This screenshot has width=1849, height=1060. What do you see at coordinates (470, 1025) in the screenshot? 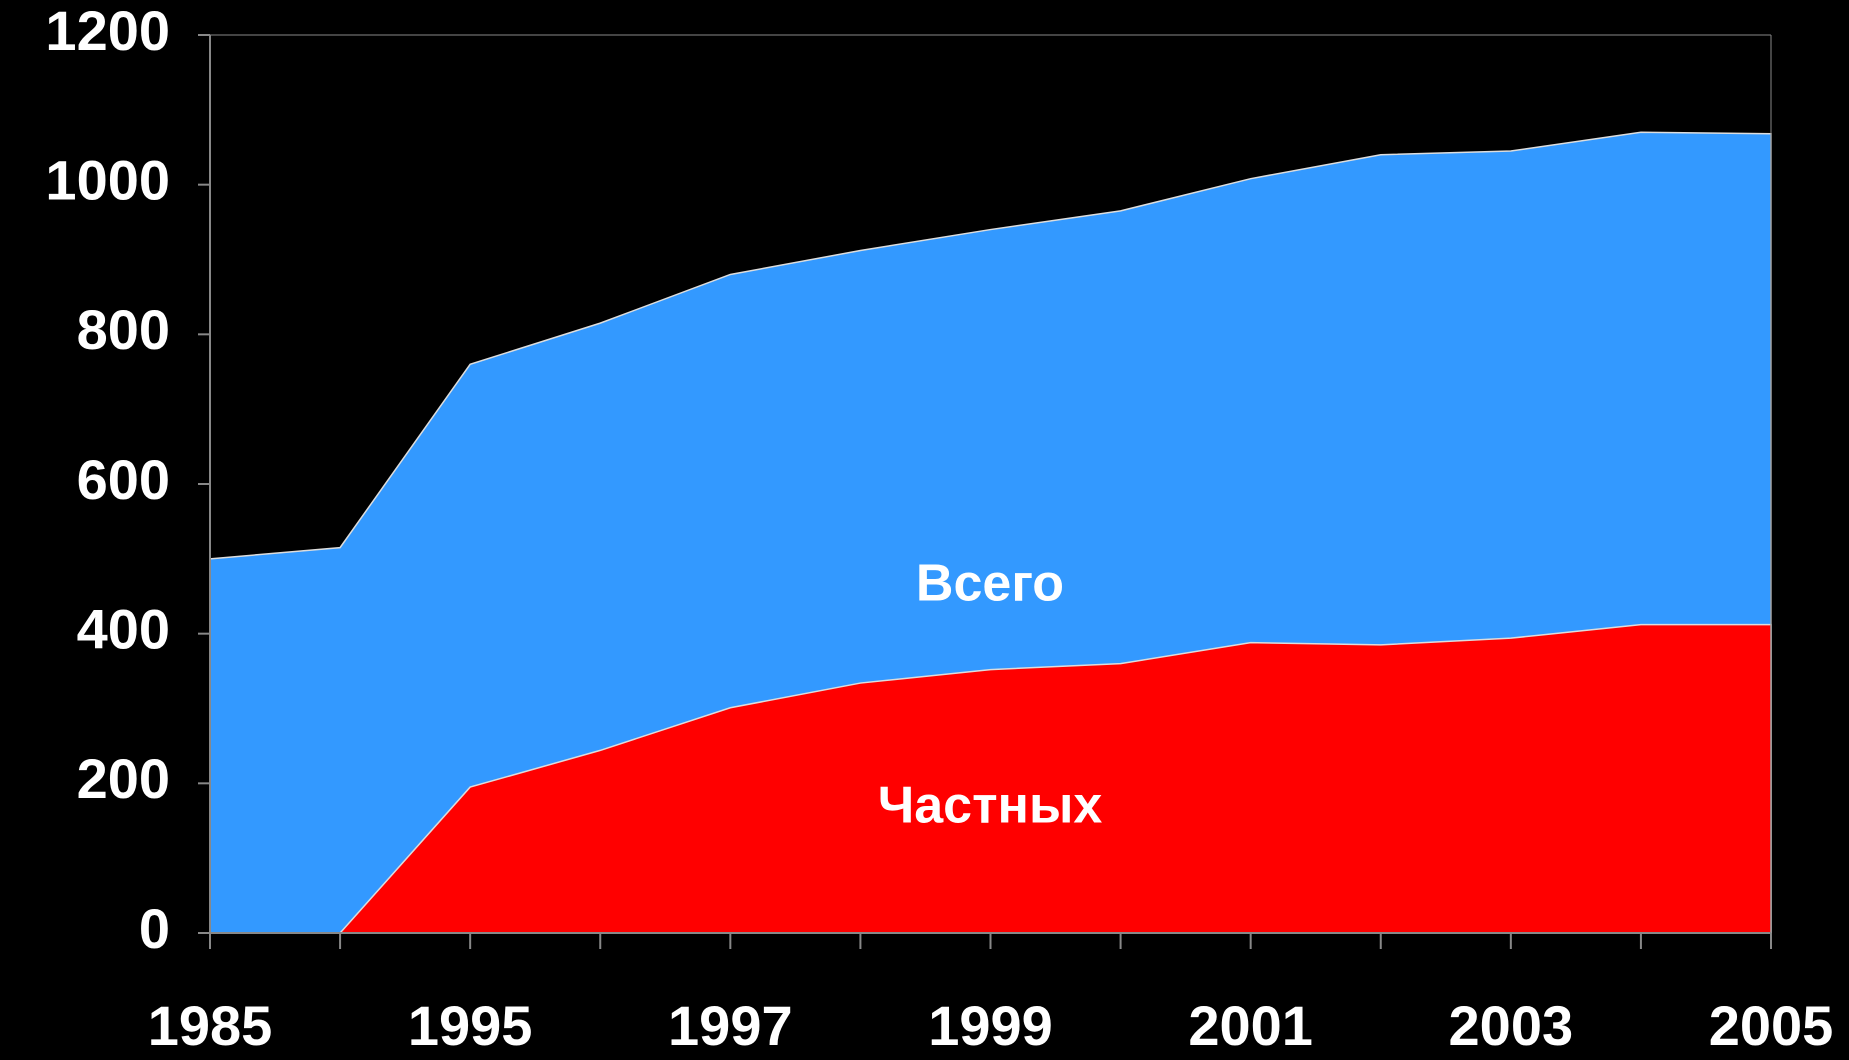
I see `x-tick-label: 1995` at bounding box center [470, 1025].